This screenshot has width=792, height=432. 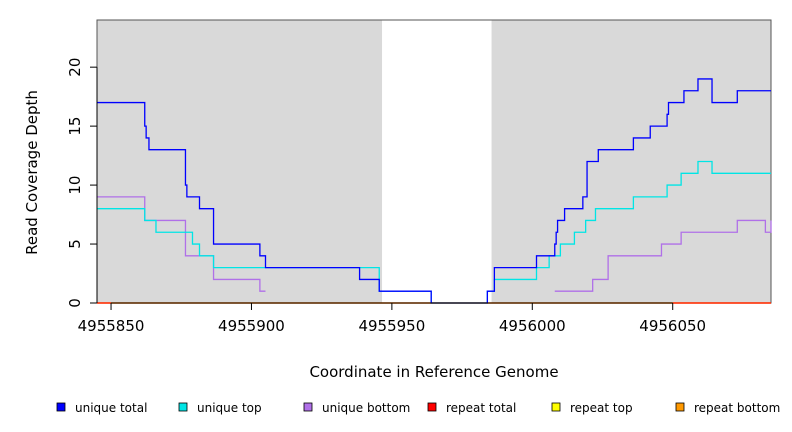 What do you see at coordinates (672, 326) in the screenshot?
I see `x-tick-label: 4956050` at bounding box center [672, 326].